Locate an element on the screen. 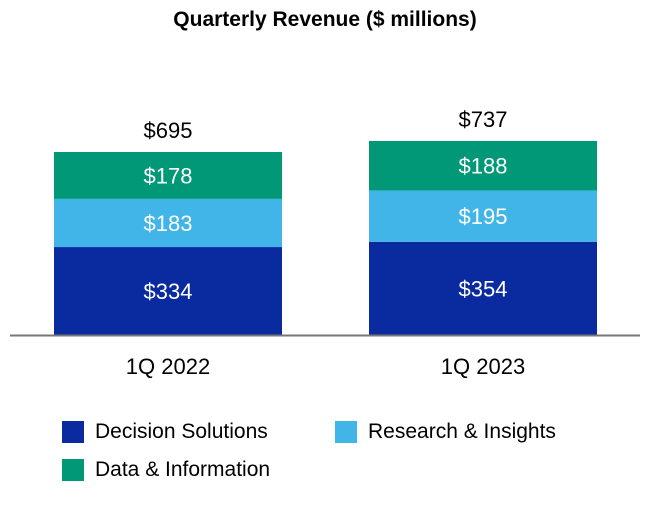  legend-item-research-insights: Research & Insights is located at coordinates (445, 432).